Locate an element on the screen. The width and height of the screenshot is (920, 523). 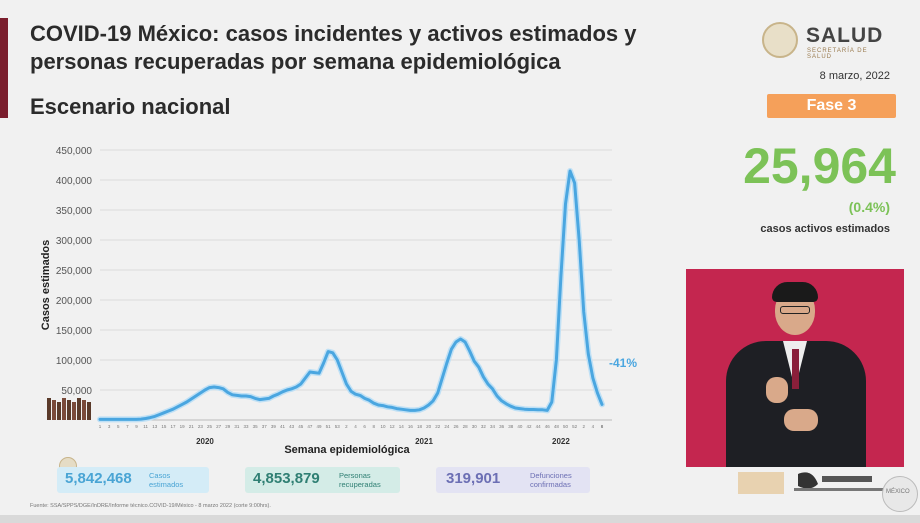
sign-language-interpreter is located at coordinates (795, 368).